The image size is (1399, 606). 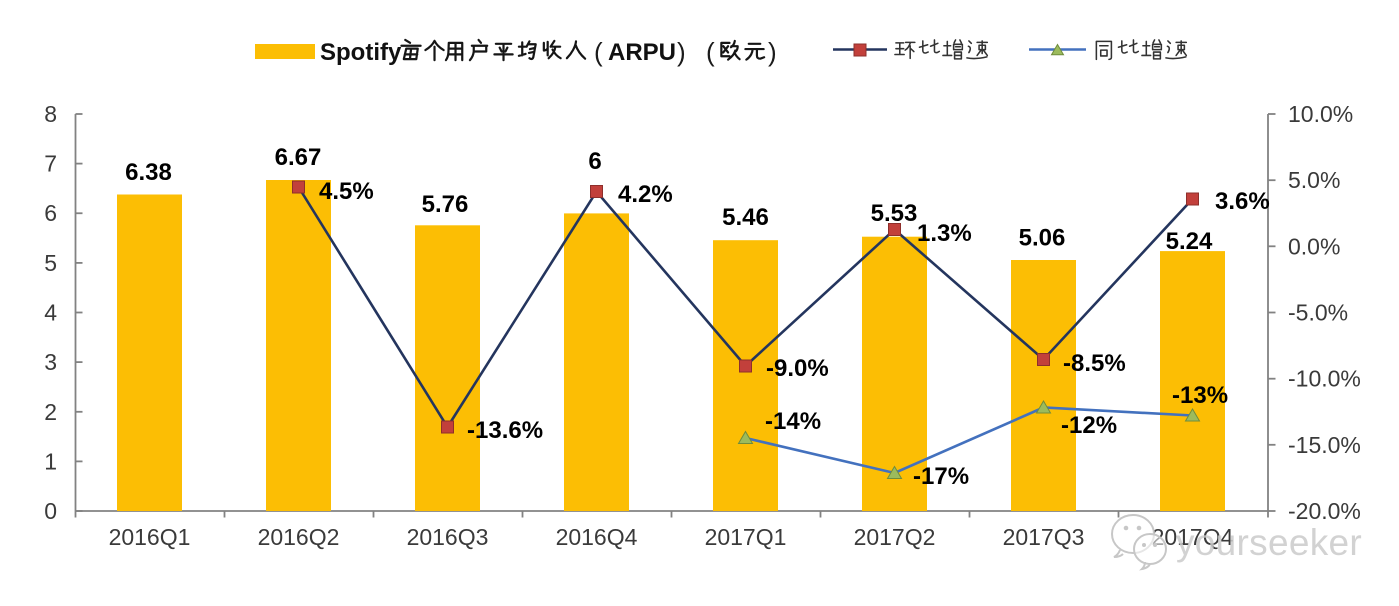 I want to click on svg-text: 5.0%, so click(x=1314, y=180).